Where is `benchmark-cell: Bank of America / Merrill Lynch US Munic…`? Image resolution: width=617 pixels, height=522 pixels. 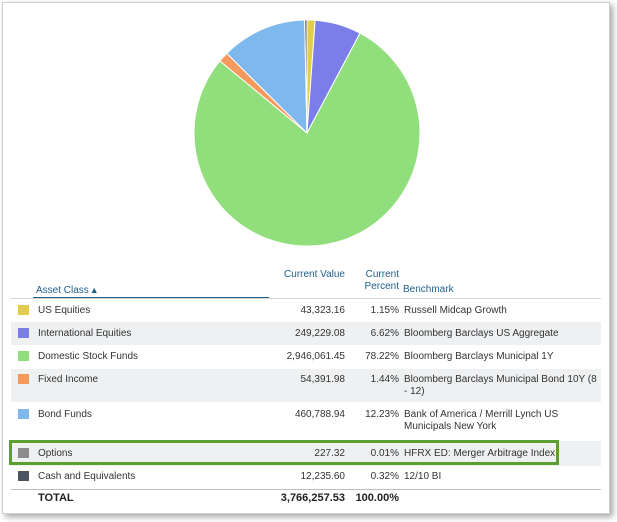
benchmark-cell: Bank of America / Merrill Lynch US Munic… is located at coordinates (481, 420).